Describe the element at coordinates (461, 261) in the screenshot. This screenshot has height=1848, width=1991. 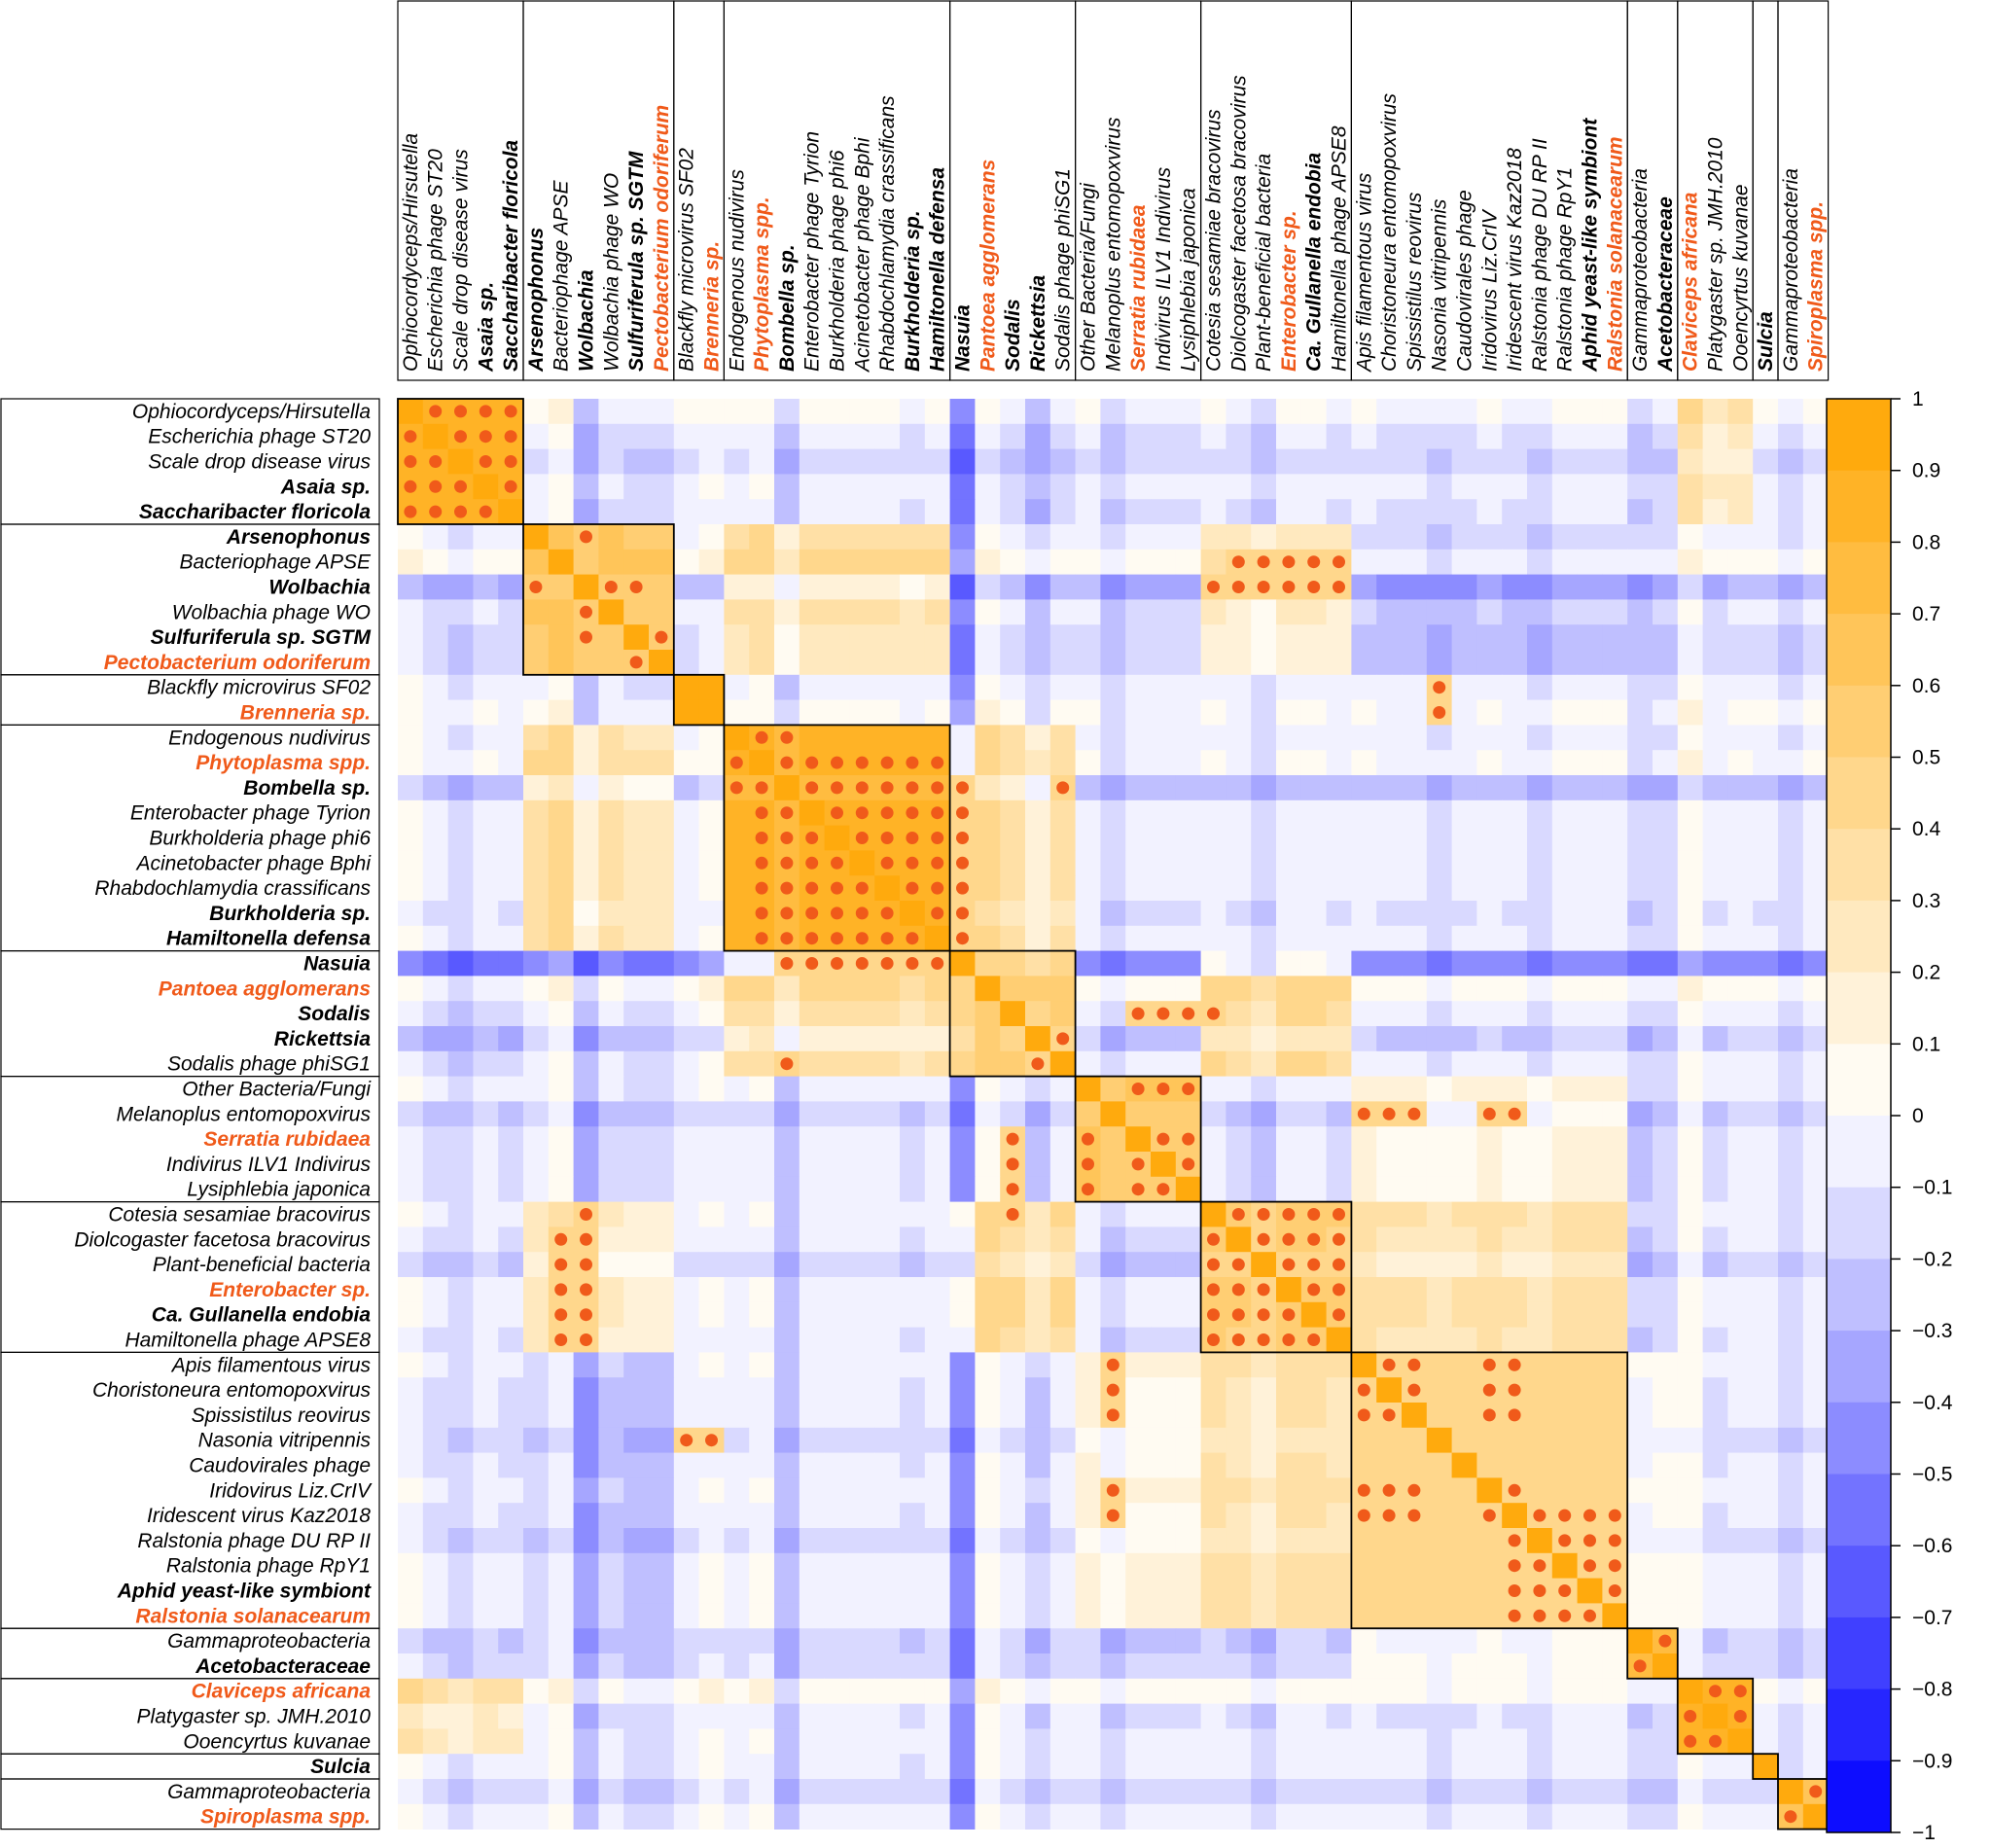
I see `column-label: Scale drop disease virus` at that location.